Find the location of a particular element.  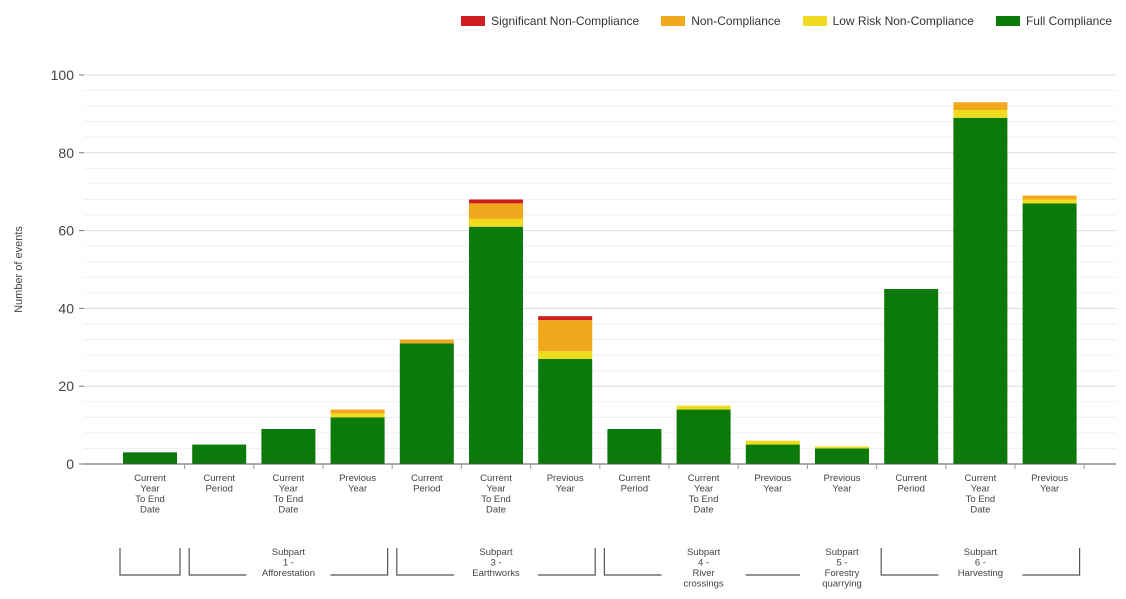

y-tick-label: 60 is located at coordinates (66, 231).